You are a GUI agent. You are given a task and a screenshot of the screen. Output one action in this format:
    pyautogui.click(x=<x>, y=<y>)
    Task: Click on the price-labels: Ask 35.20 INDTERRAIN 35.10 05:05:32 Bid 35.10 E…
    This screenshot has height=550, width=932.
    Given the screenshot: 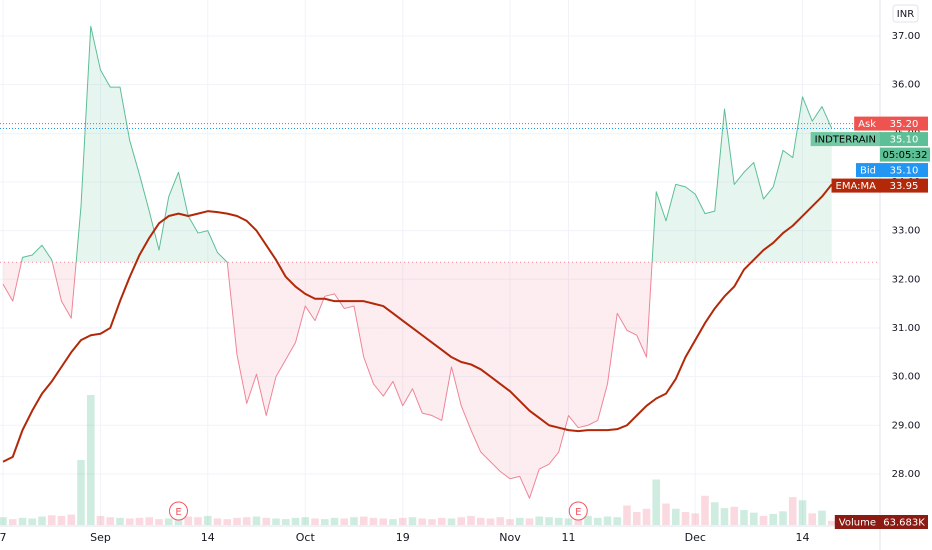 What is the action you would take?
    pyautogui.click(x=870, y=322)
    